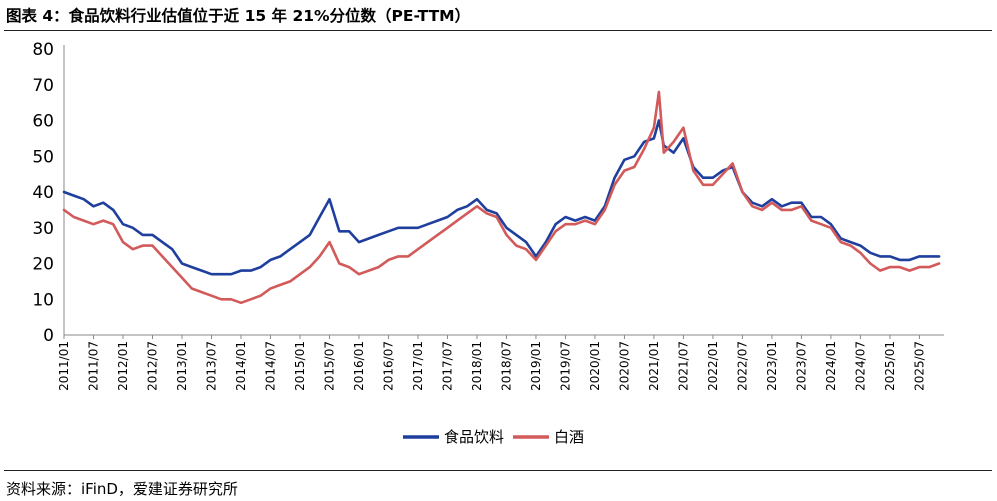 The width and height of the screenshot is (997, 501). What do you see at coordinates (801, 366) in the screenshot?
I see `x-tick-label: 2023/07` at bounding box center [801, 366].